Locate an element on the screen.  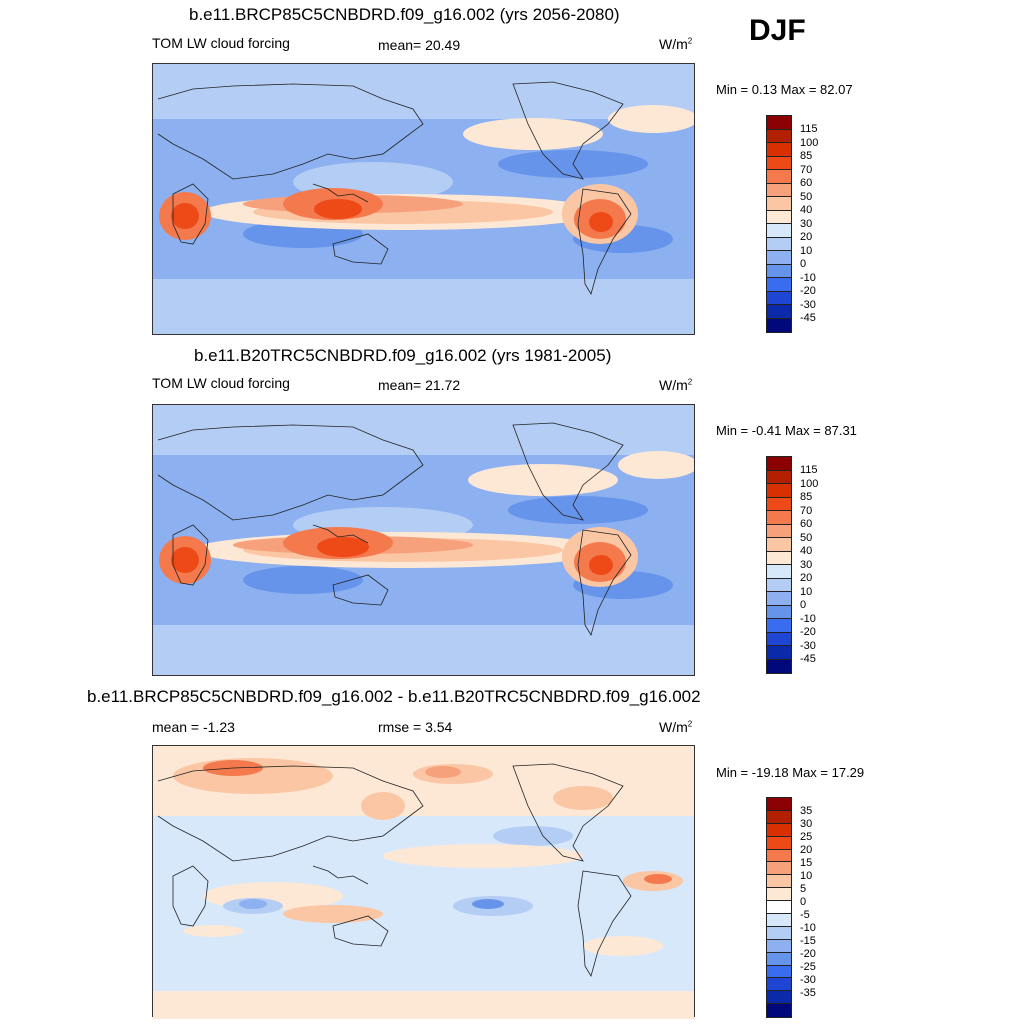
panel2-colorbar-label: -30 is located at coordinates (808, 646).